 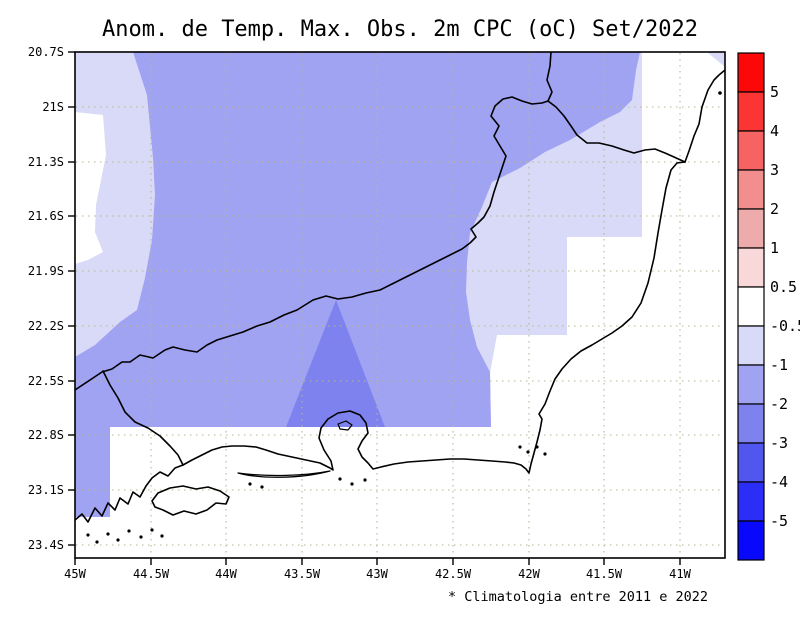 I want to click on lon-tick-label: 43W, so click(x=377, y=574).